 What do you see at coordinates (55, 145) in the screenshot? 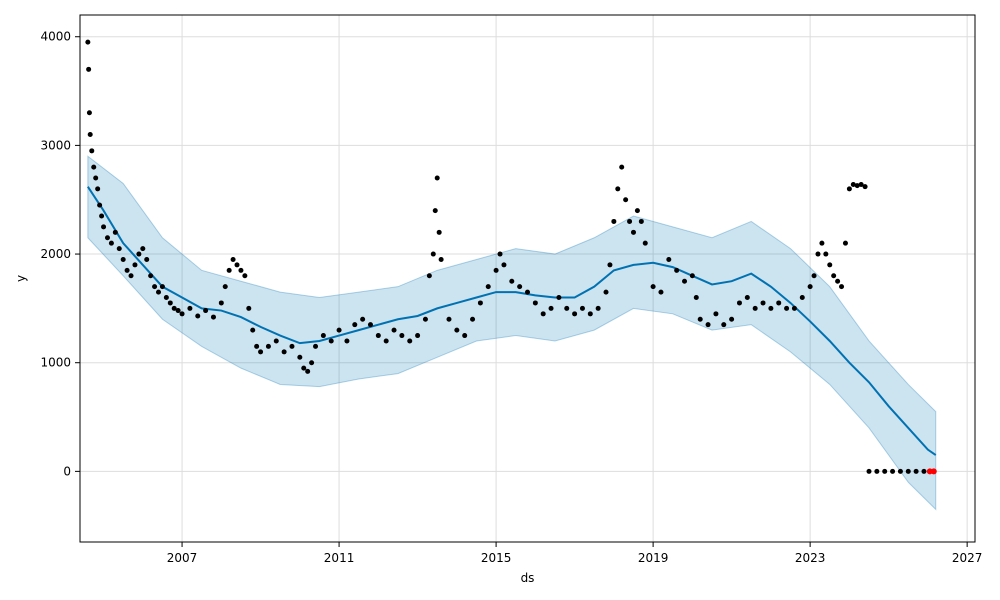
I see `y-tick-label: 3000` at bounding box center [55, 145].